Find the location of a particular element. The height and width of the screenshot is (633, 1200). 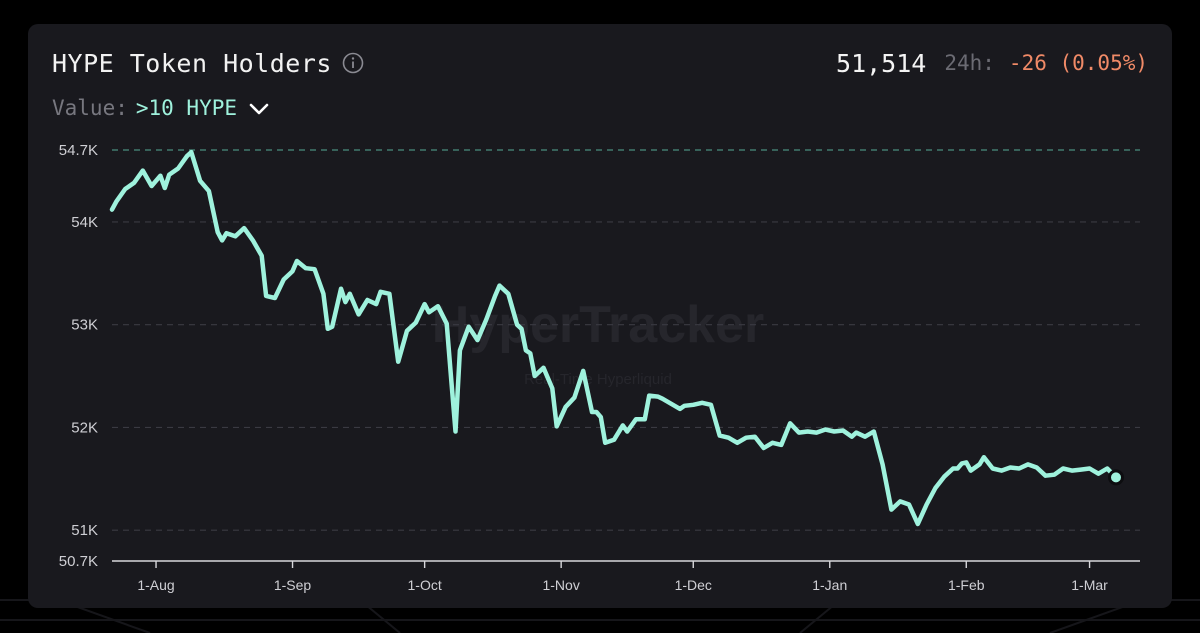

x-tick-label: 1-Nov is located at coordinates (560, 585).